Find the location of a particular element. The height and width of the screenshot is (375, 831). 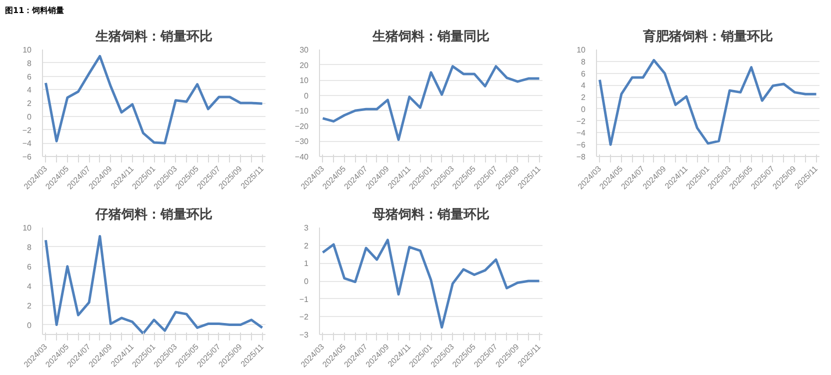

caption: 图11：饲料销量 is located at coordinates (34, 10).